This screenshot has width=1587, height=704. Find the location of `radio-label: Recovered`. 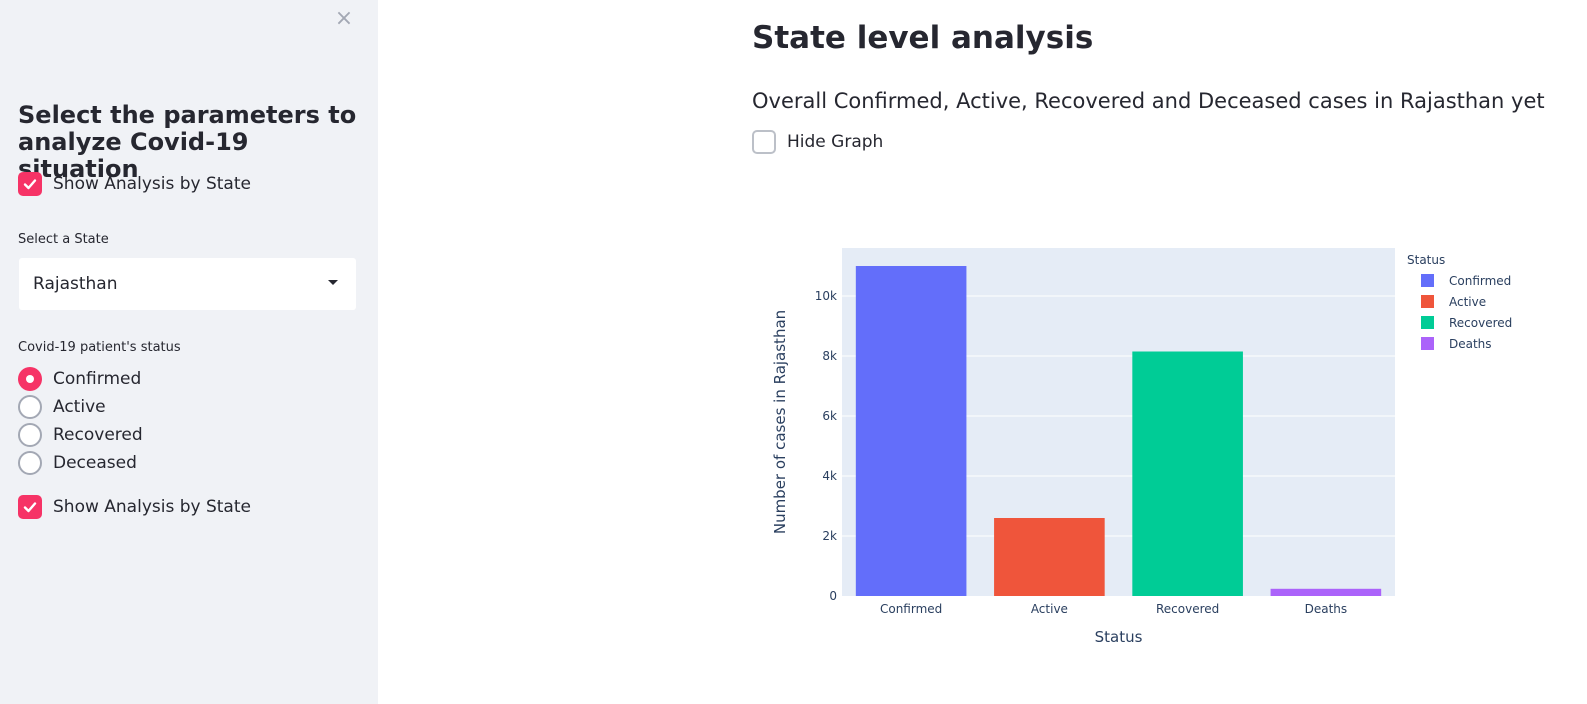

radio-label: Recovered is located at coordinates (98, 435).